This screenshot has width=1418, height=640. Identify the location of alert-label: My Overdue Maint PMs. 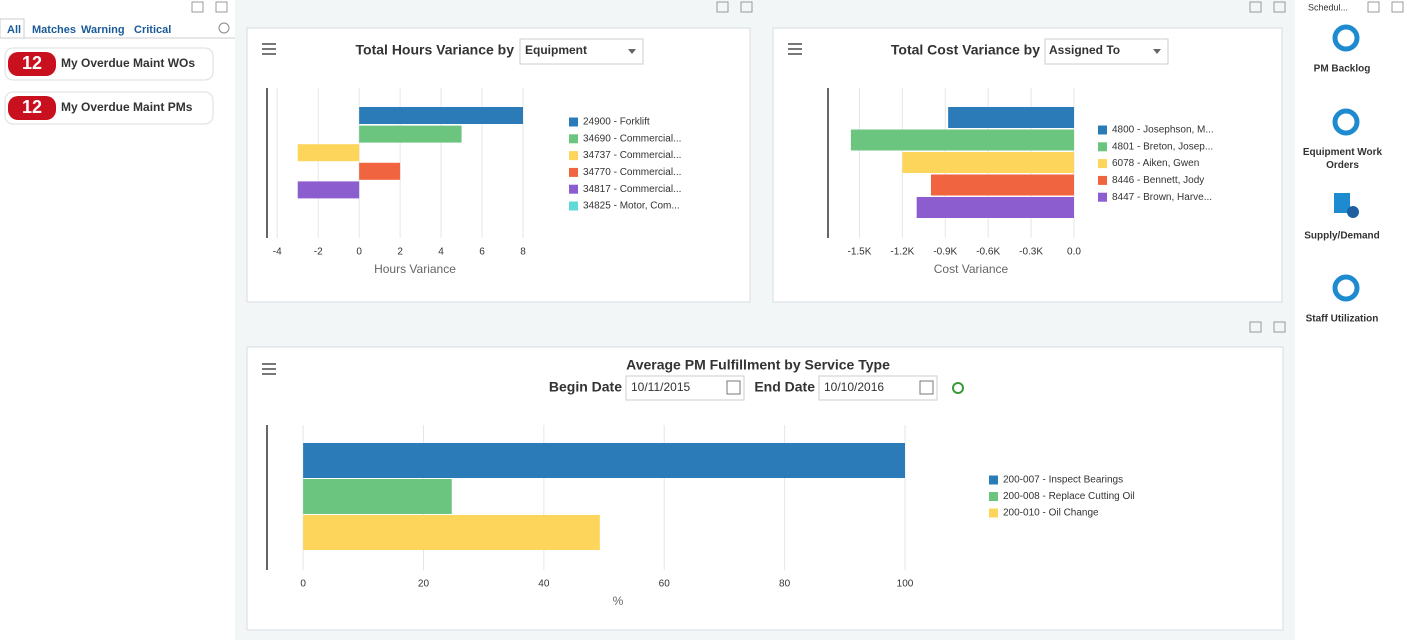
(127, 107).